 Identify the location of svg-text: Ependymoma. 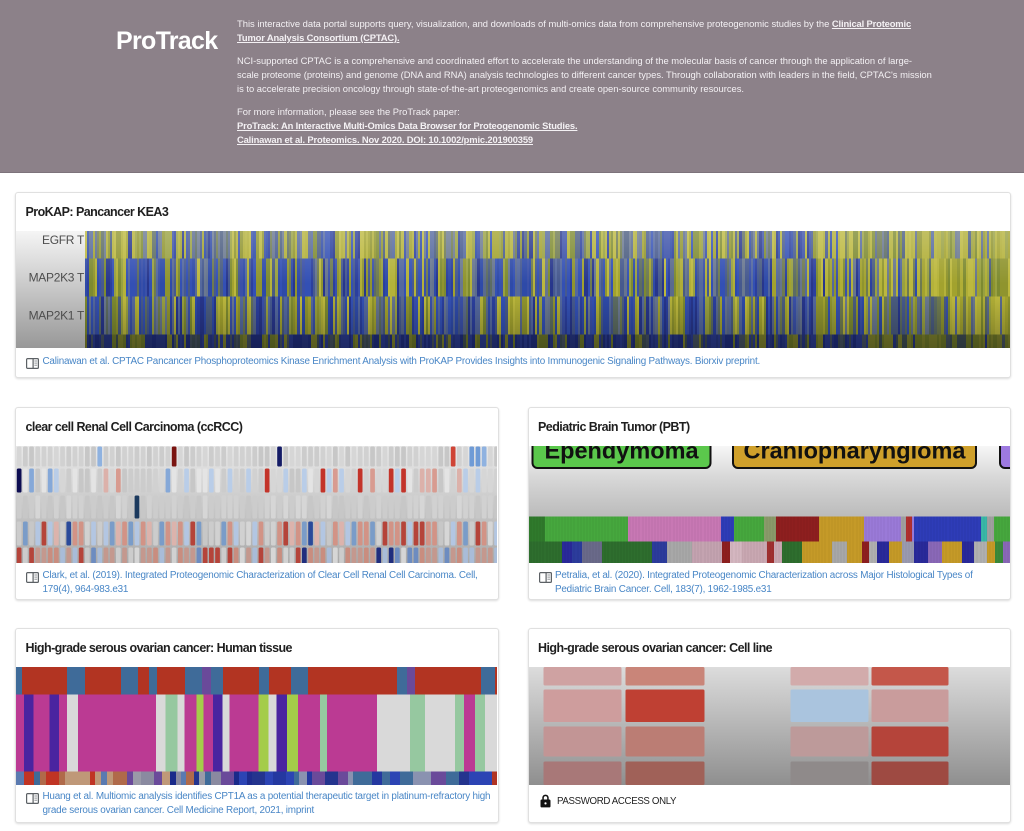
(621, 454).